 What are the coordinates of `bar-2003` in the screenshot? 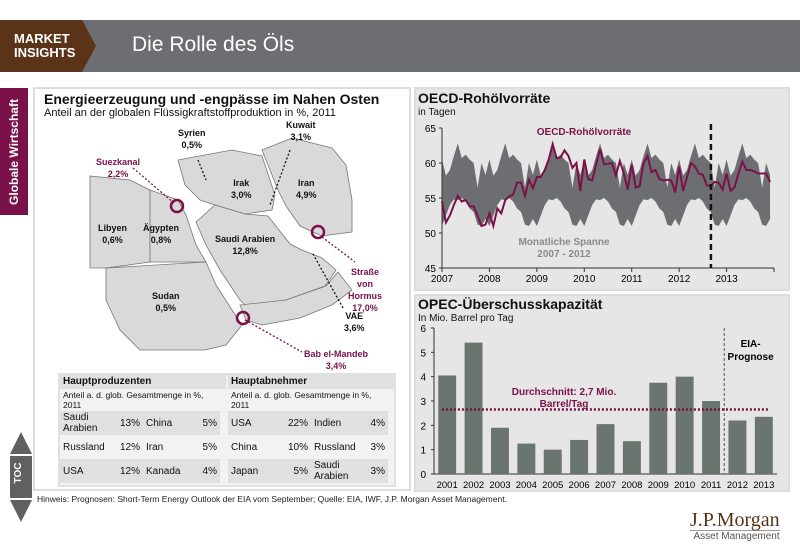 It's located at (499, 450).